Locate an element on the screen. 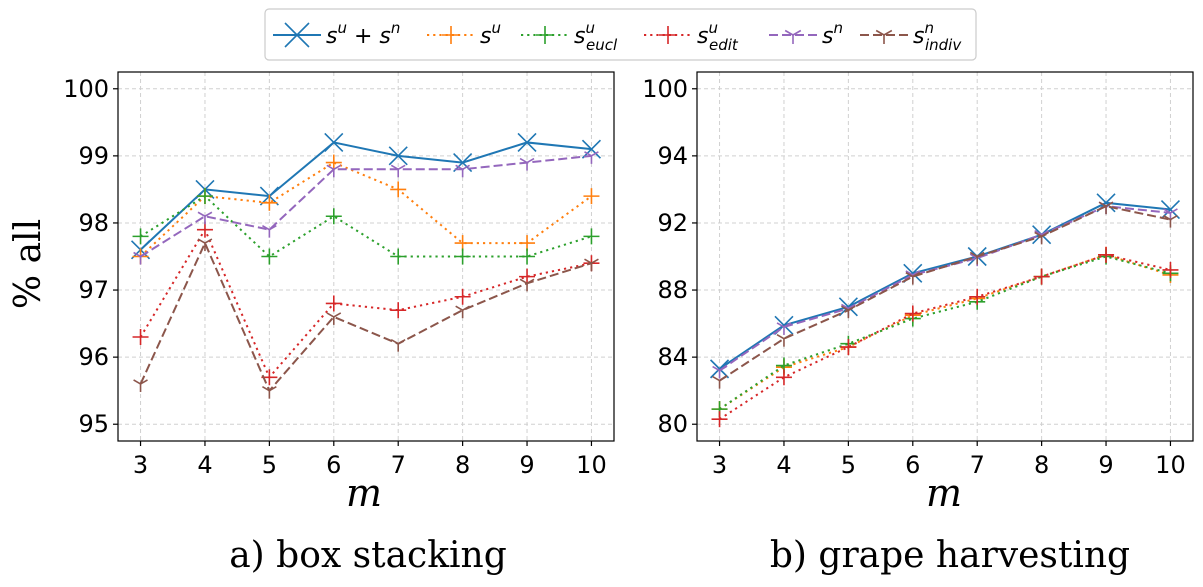  series-su is located at coordinates (945, 332).